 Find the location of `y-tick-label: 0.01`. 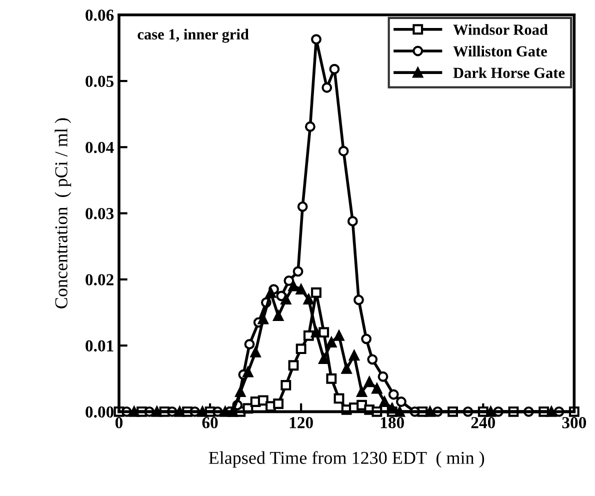

y-tick-label: 0.01 is located at coordinates (100, 346).